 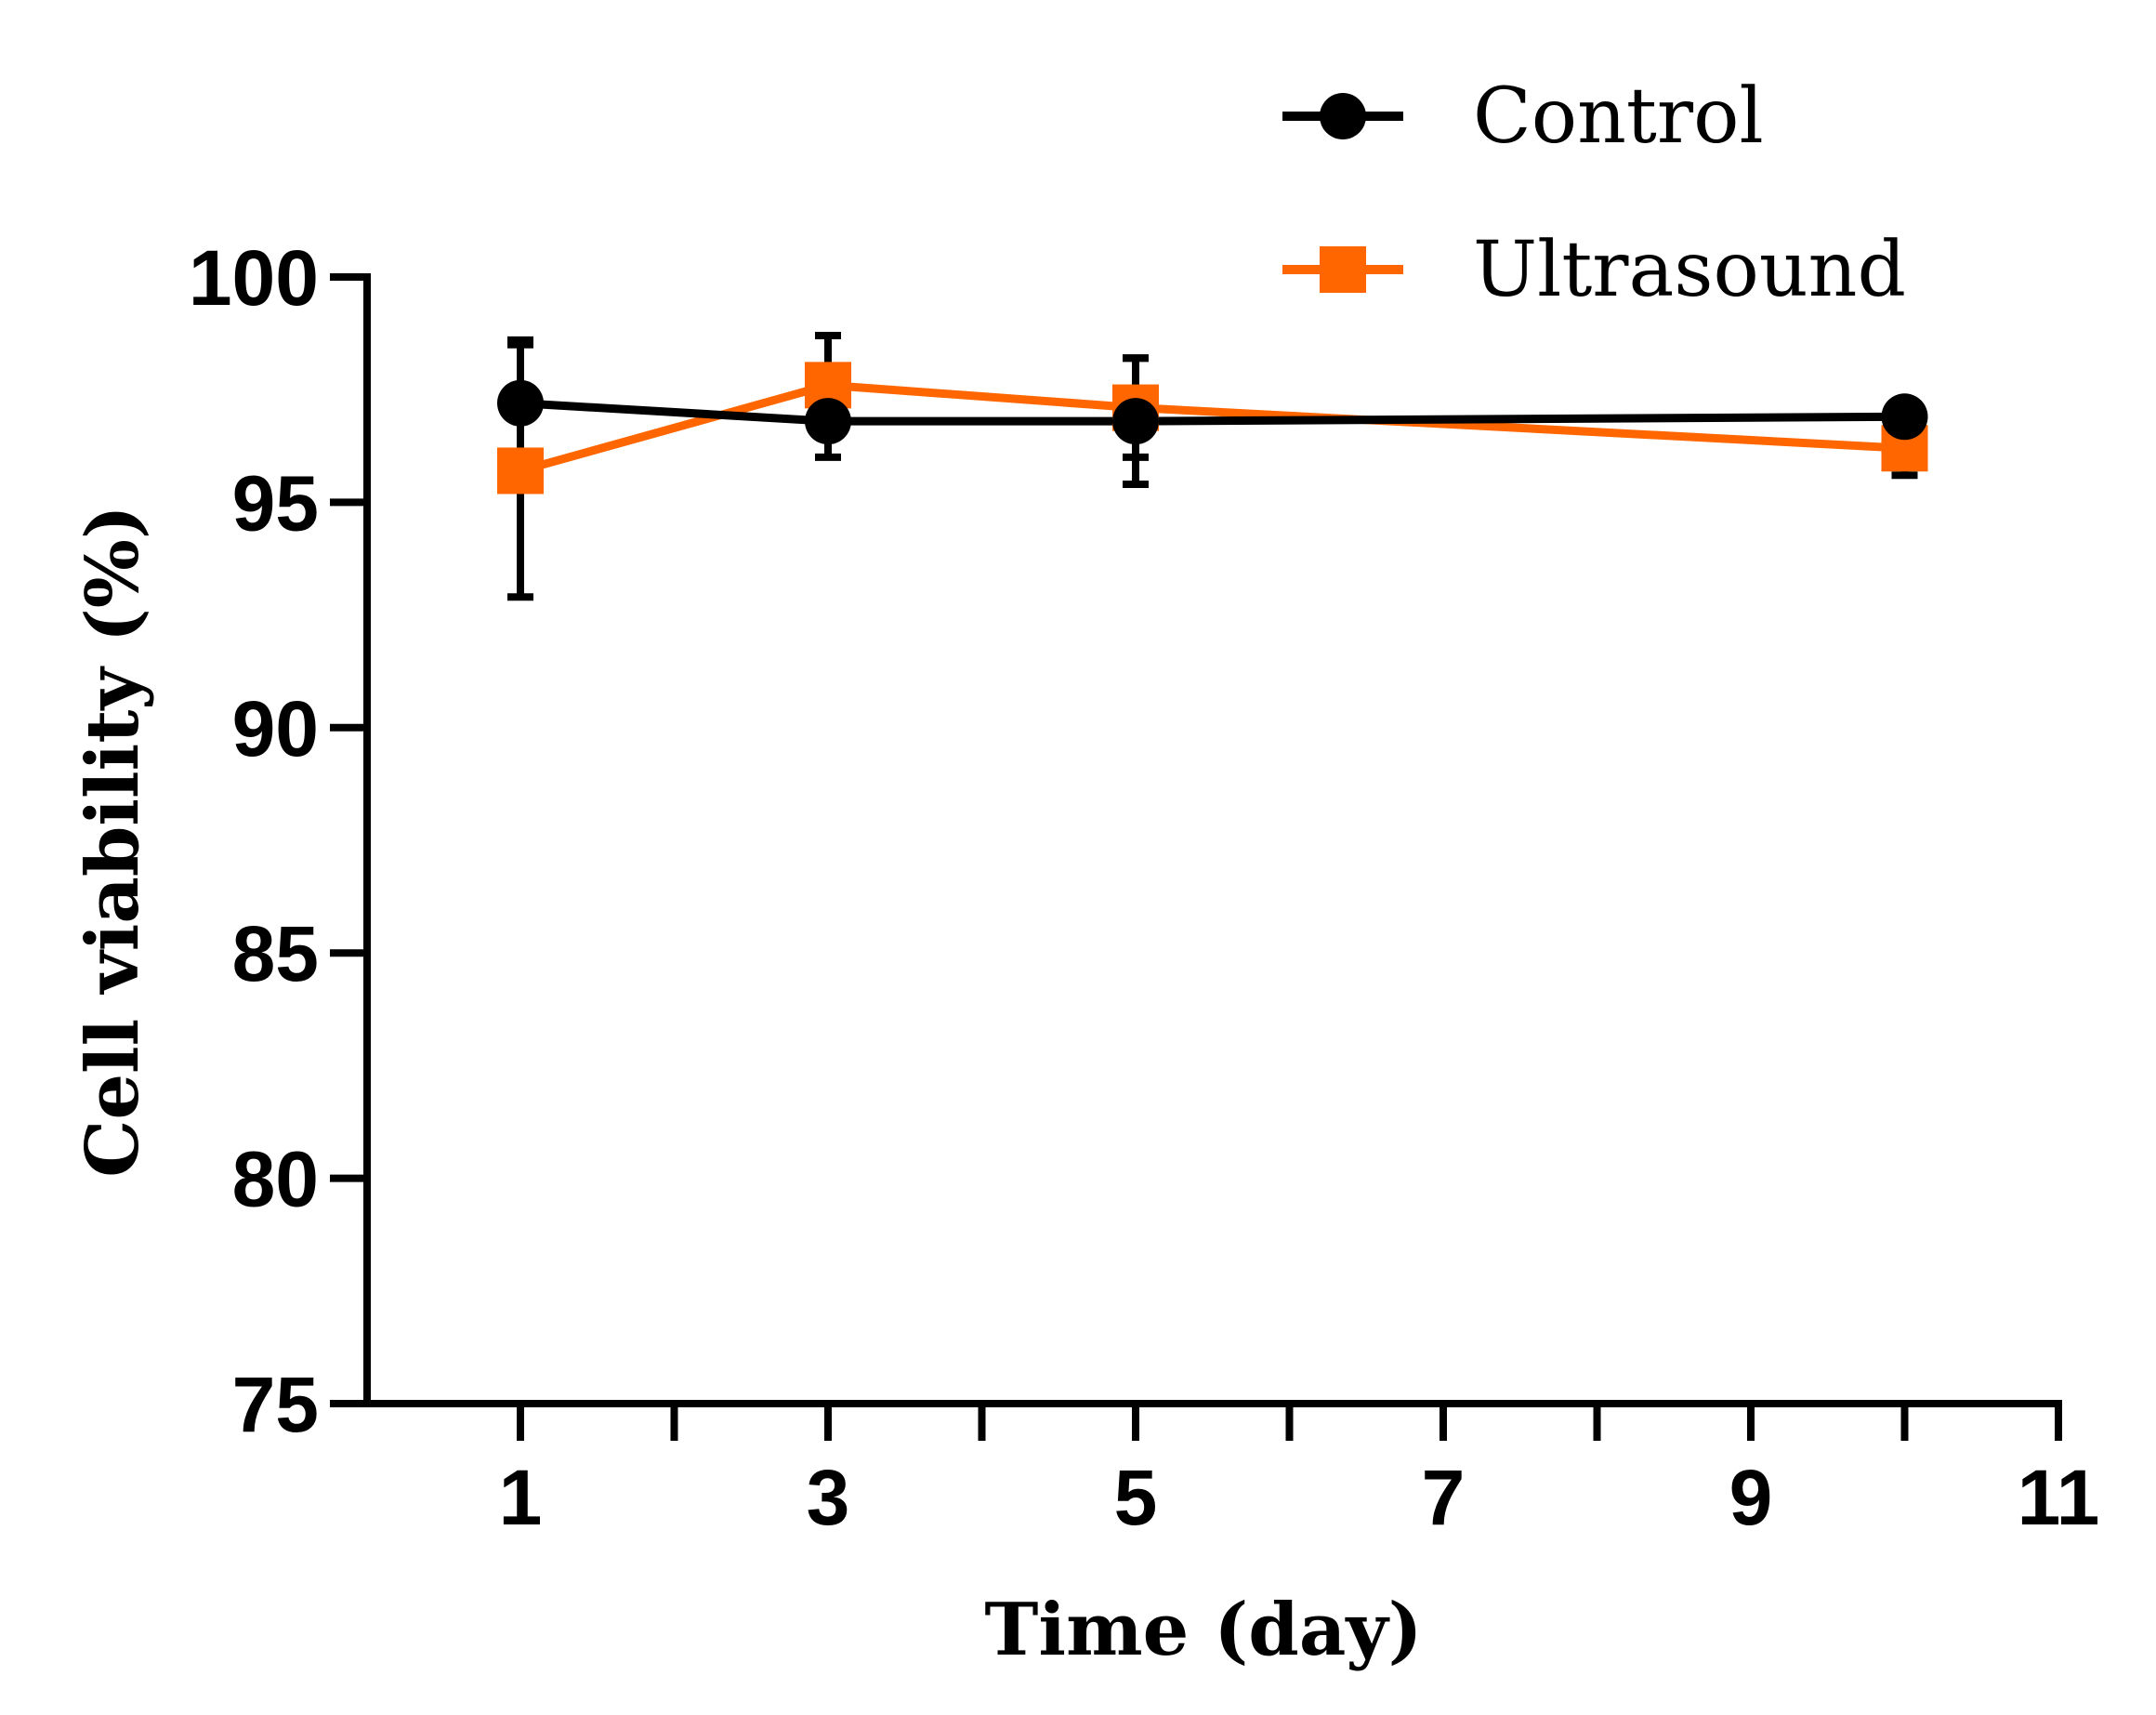 I want to click on series-line-control, so click(x=1212, y=412).